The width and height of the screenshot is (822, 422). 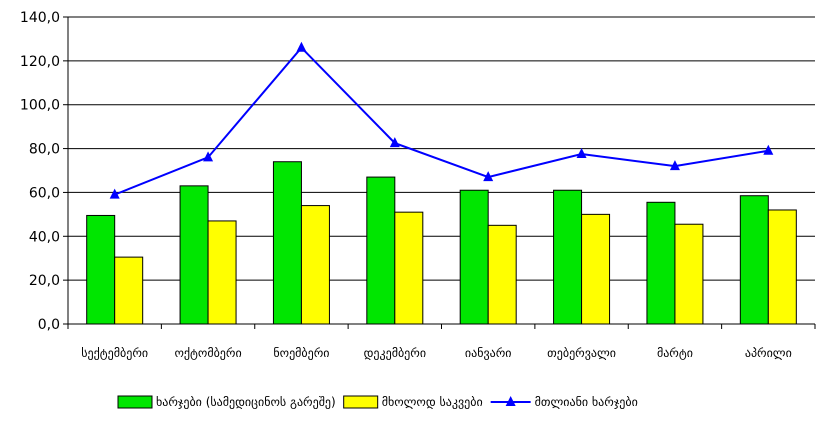 I want to click on y-tick-label: 140,0, so click(x=40, y=18).